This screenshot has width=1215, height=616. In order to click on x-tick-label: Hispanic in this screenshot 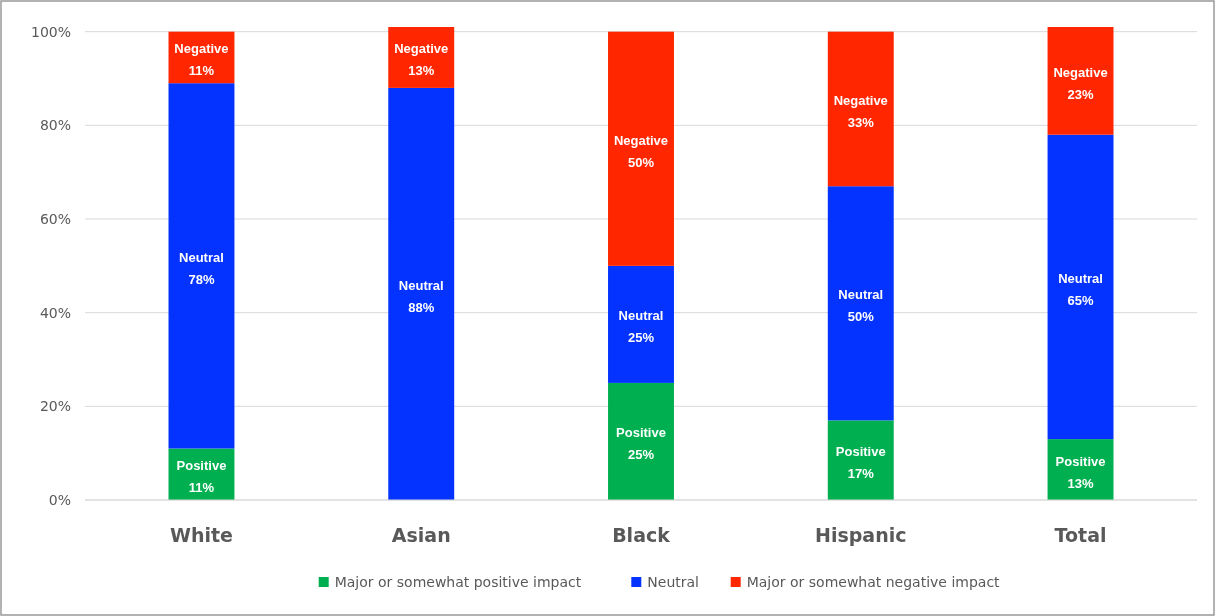, I will do `click(861, 535)`.